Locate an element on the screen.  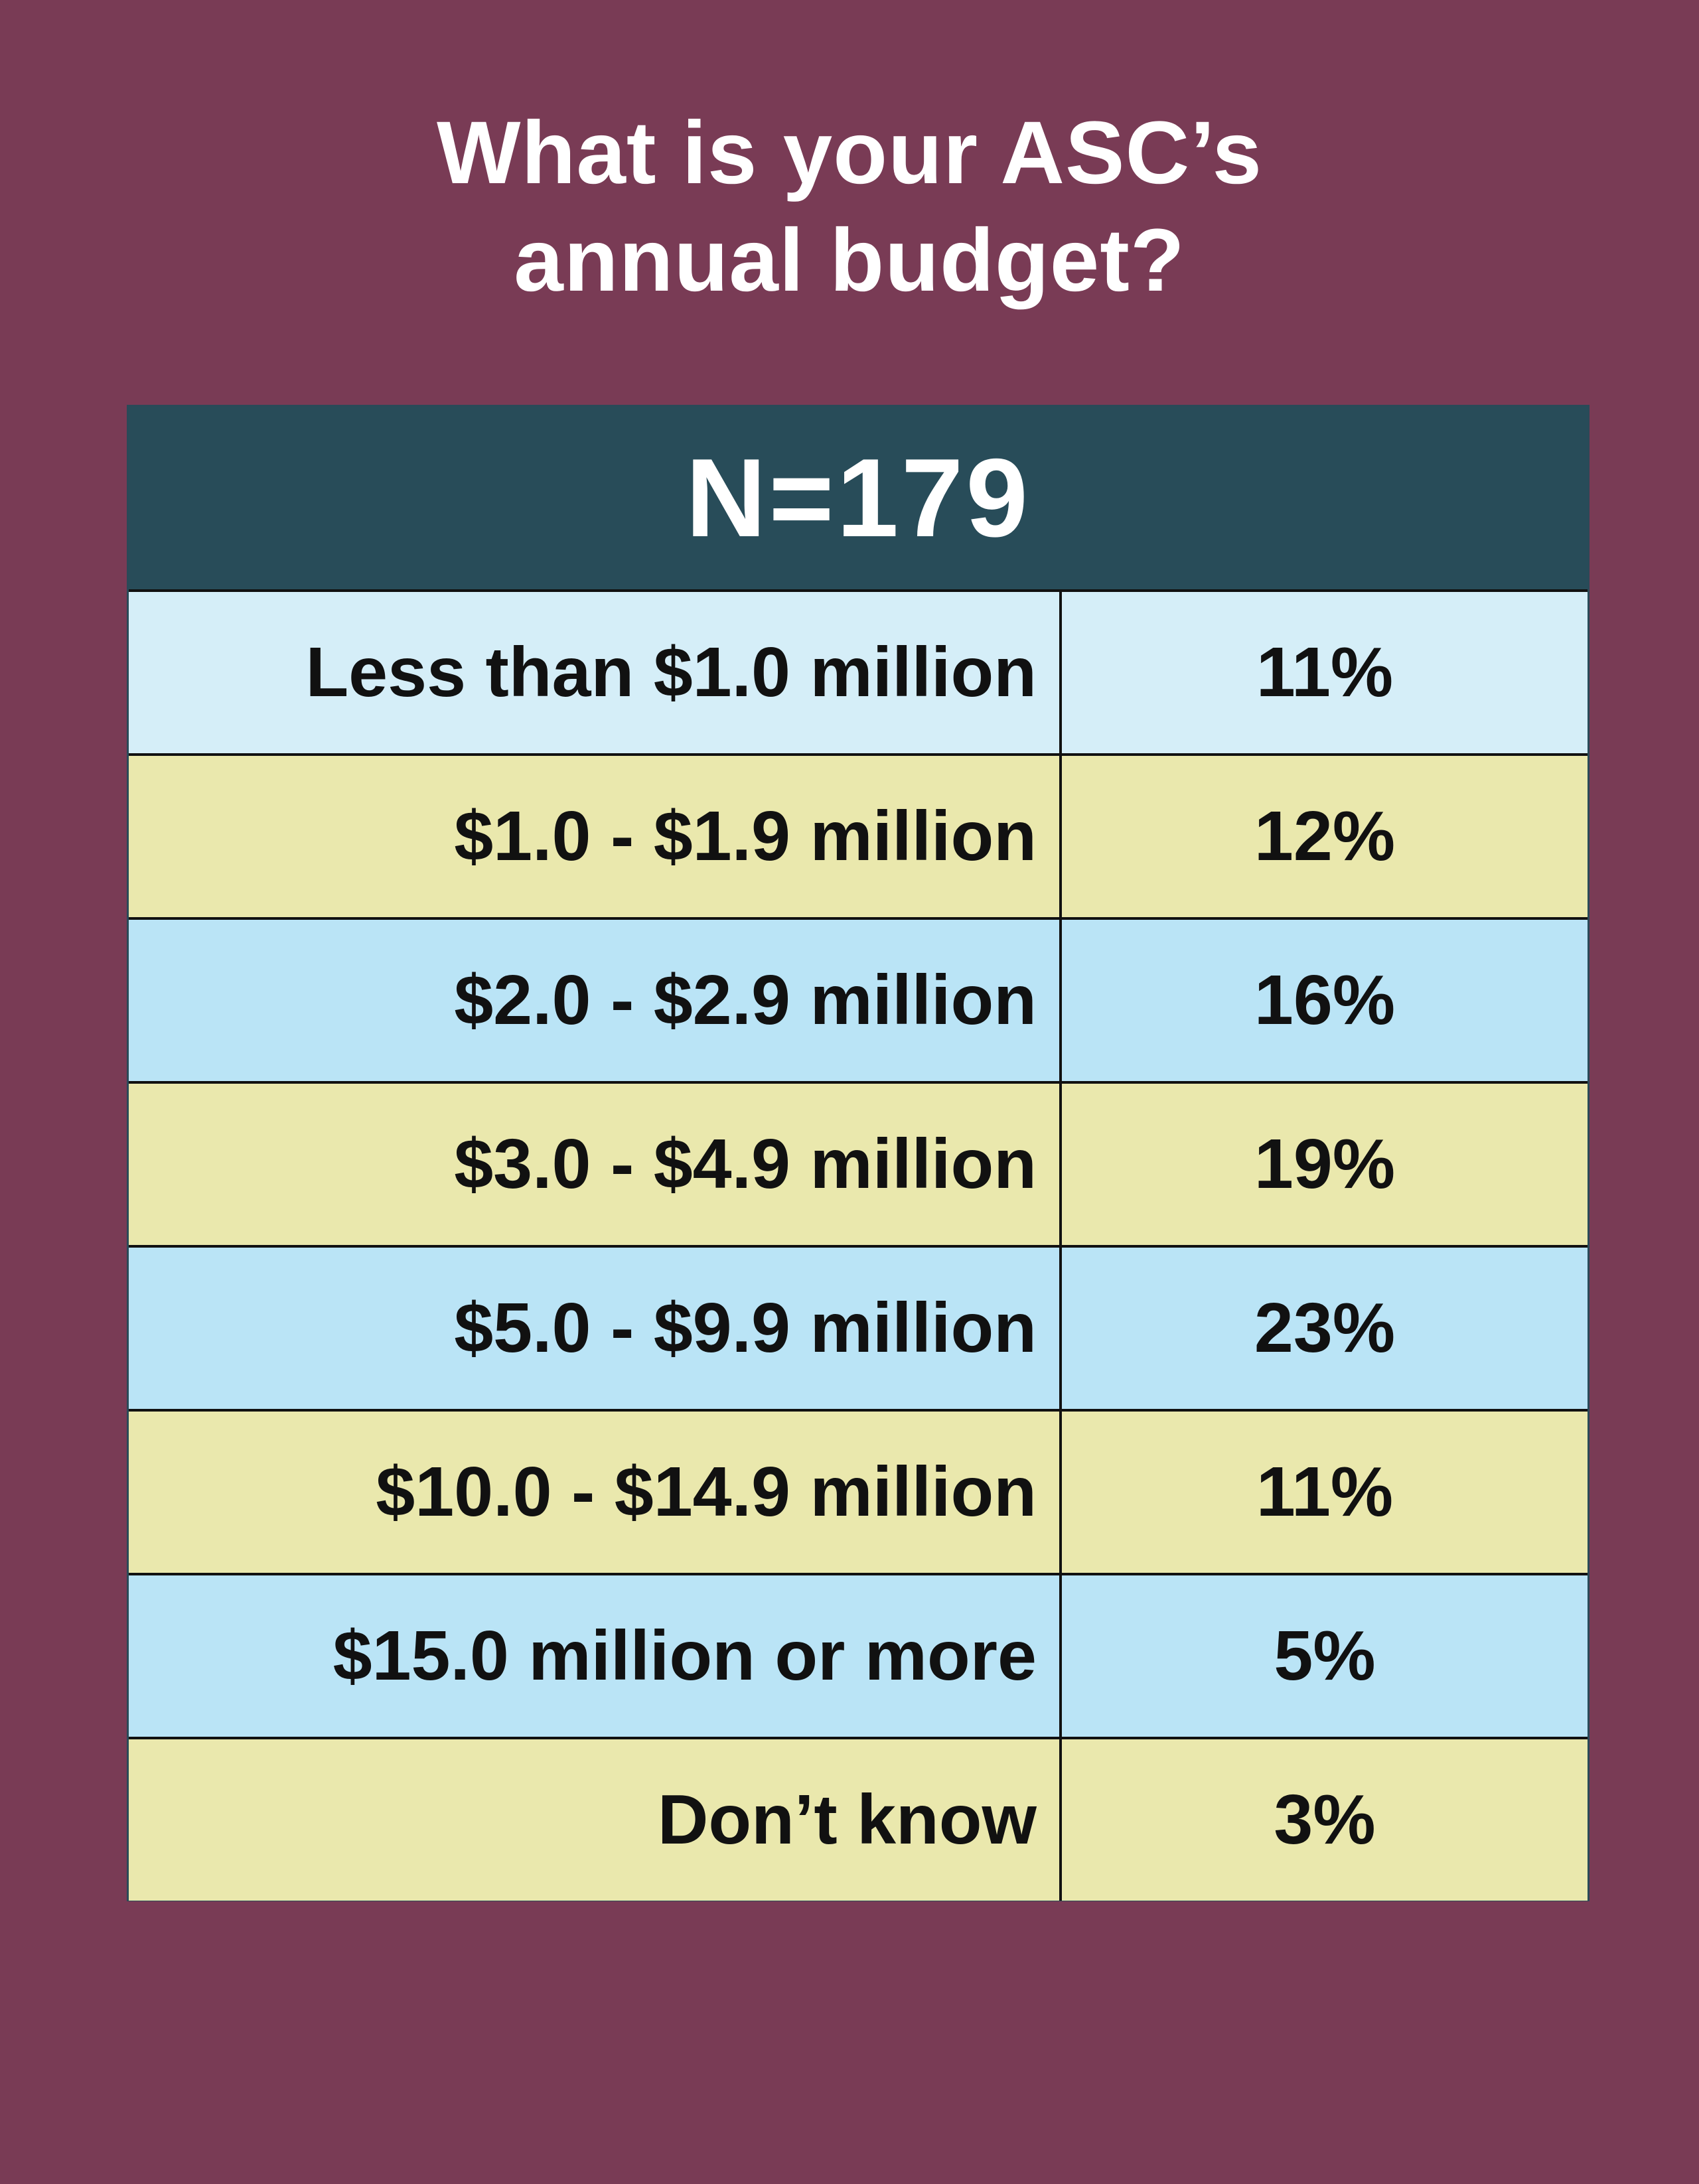
row-value: 19% is located at coordinates (1325, 1164).